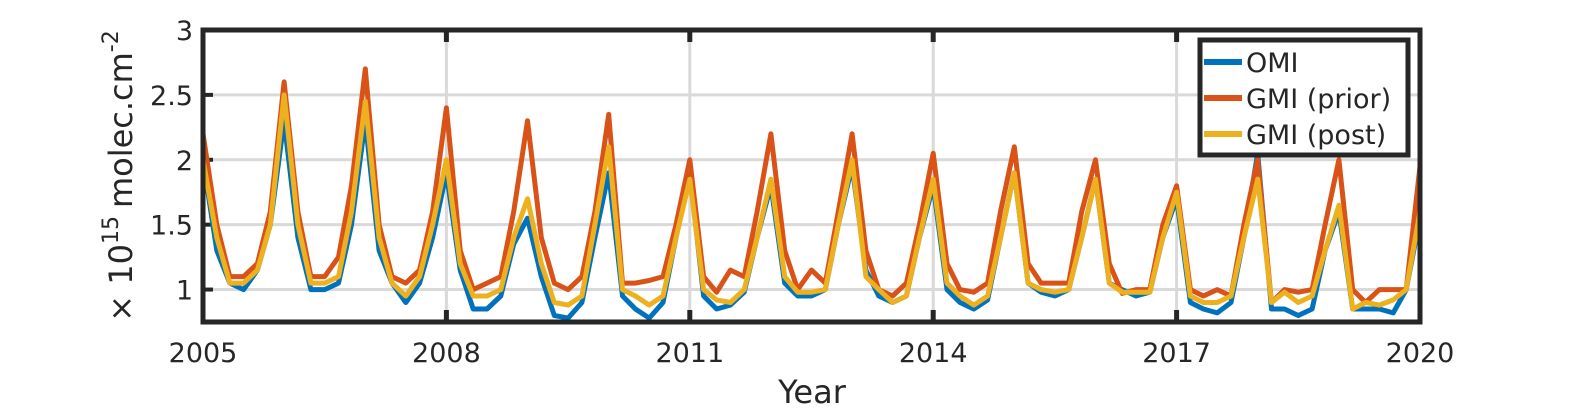  What do you see at coordinates (184, 161) in the screenshot?
I see `y-tick-label: 2` at bounding box center [184, 161].